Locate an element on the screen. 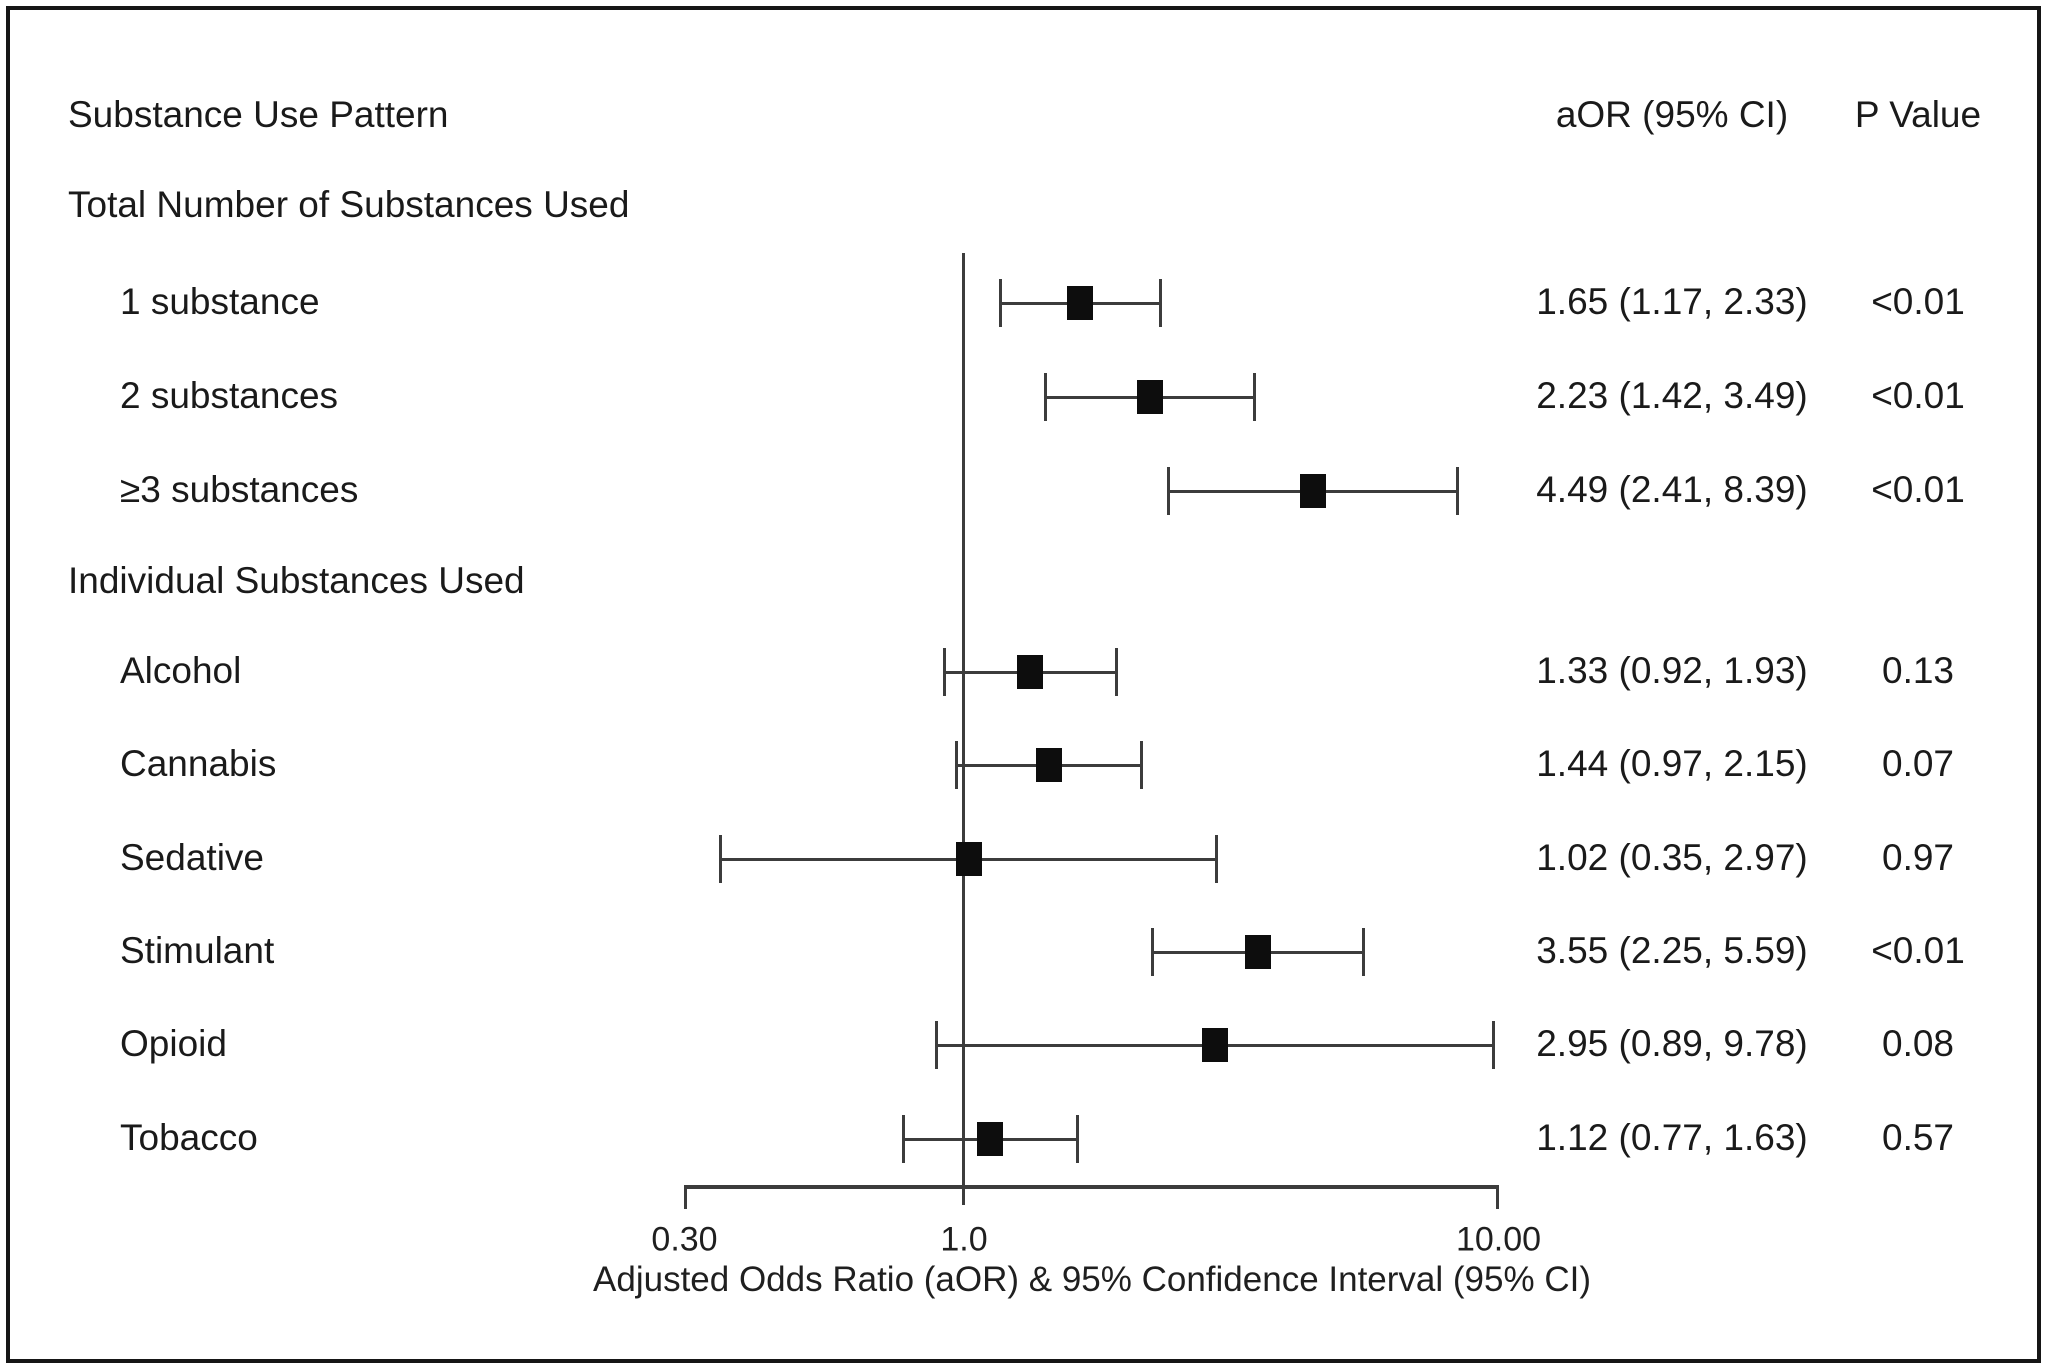  p-value: 0.57 is located at coordinates (1918, 1138).